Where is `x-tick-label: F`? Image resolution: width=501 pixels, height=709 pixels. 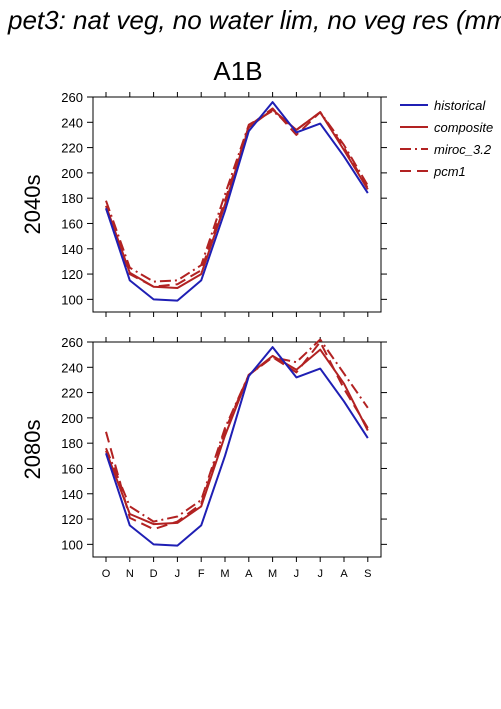
x-tick-label: F is located at coordinates (201, 574).